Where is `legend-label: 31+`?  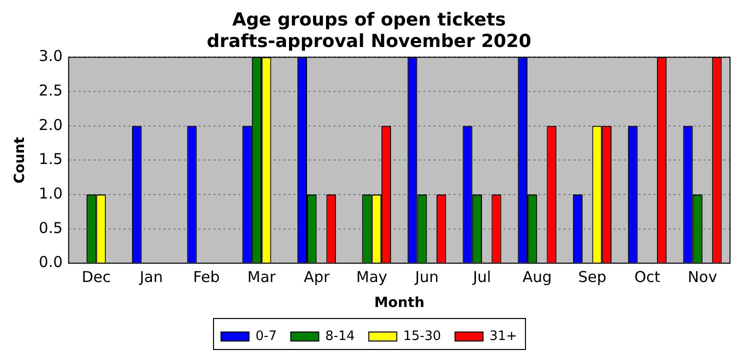 legend-label: 31+ is located at coordinates (503, 336).